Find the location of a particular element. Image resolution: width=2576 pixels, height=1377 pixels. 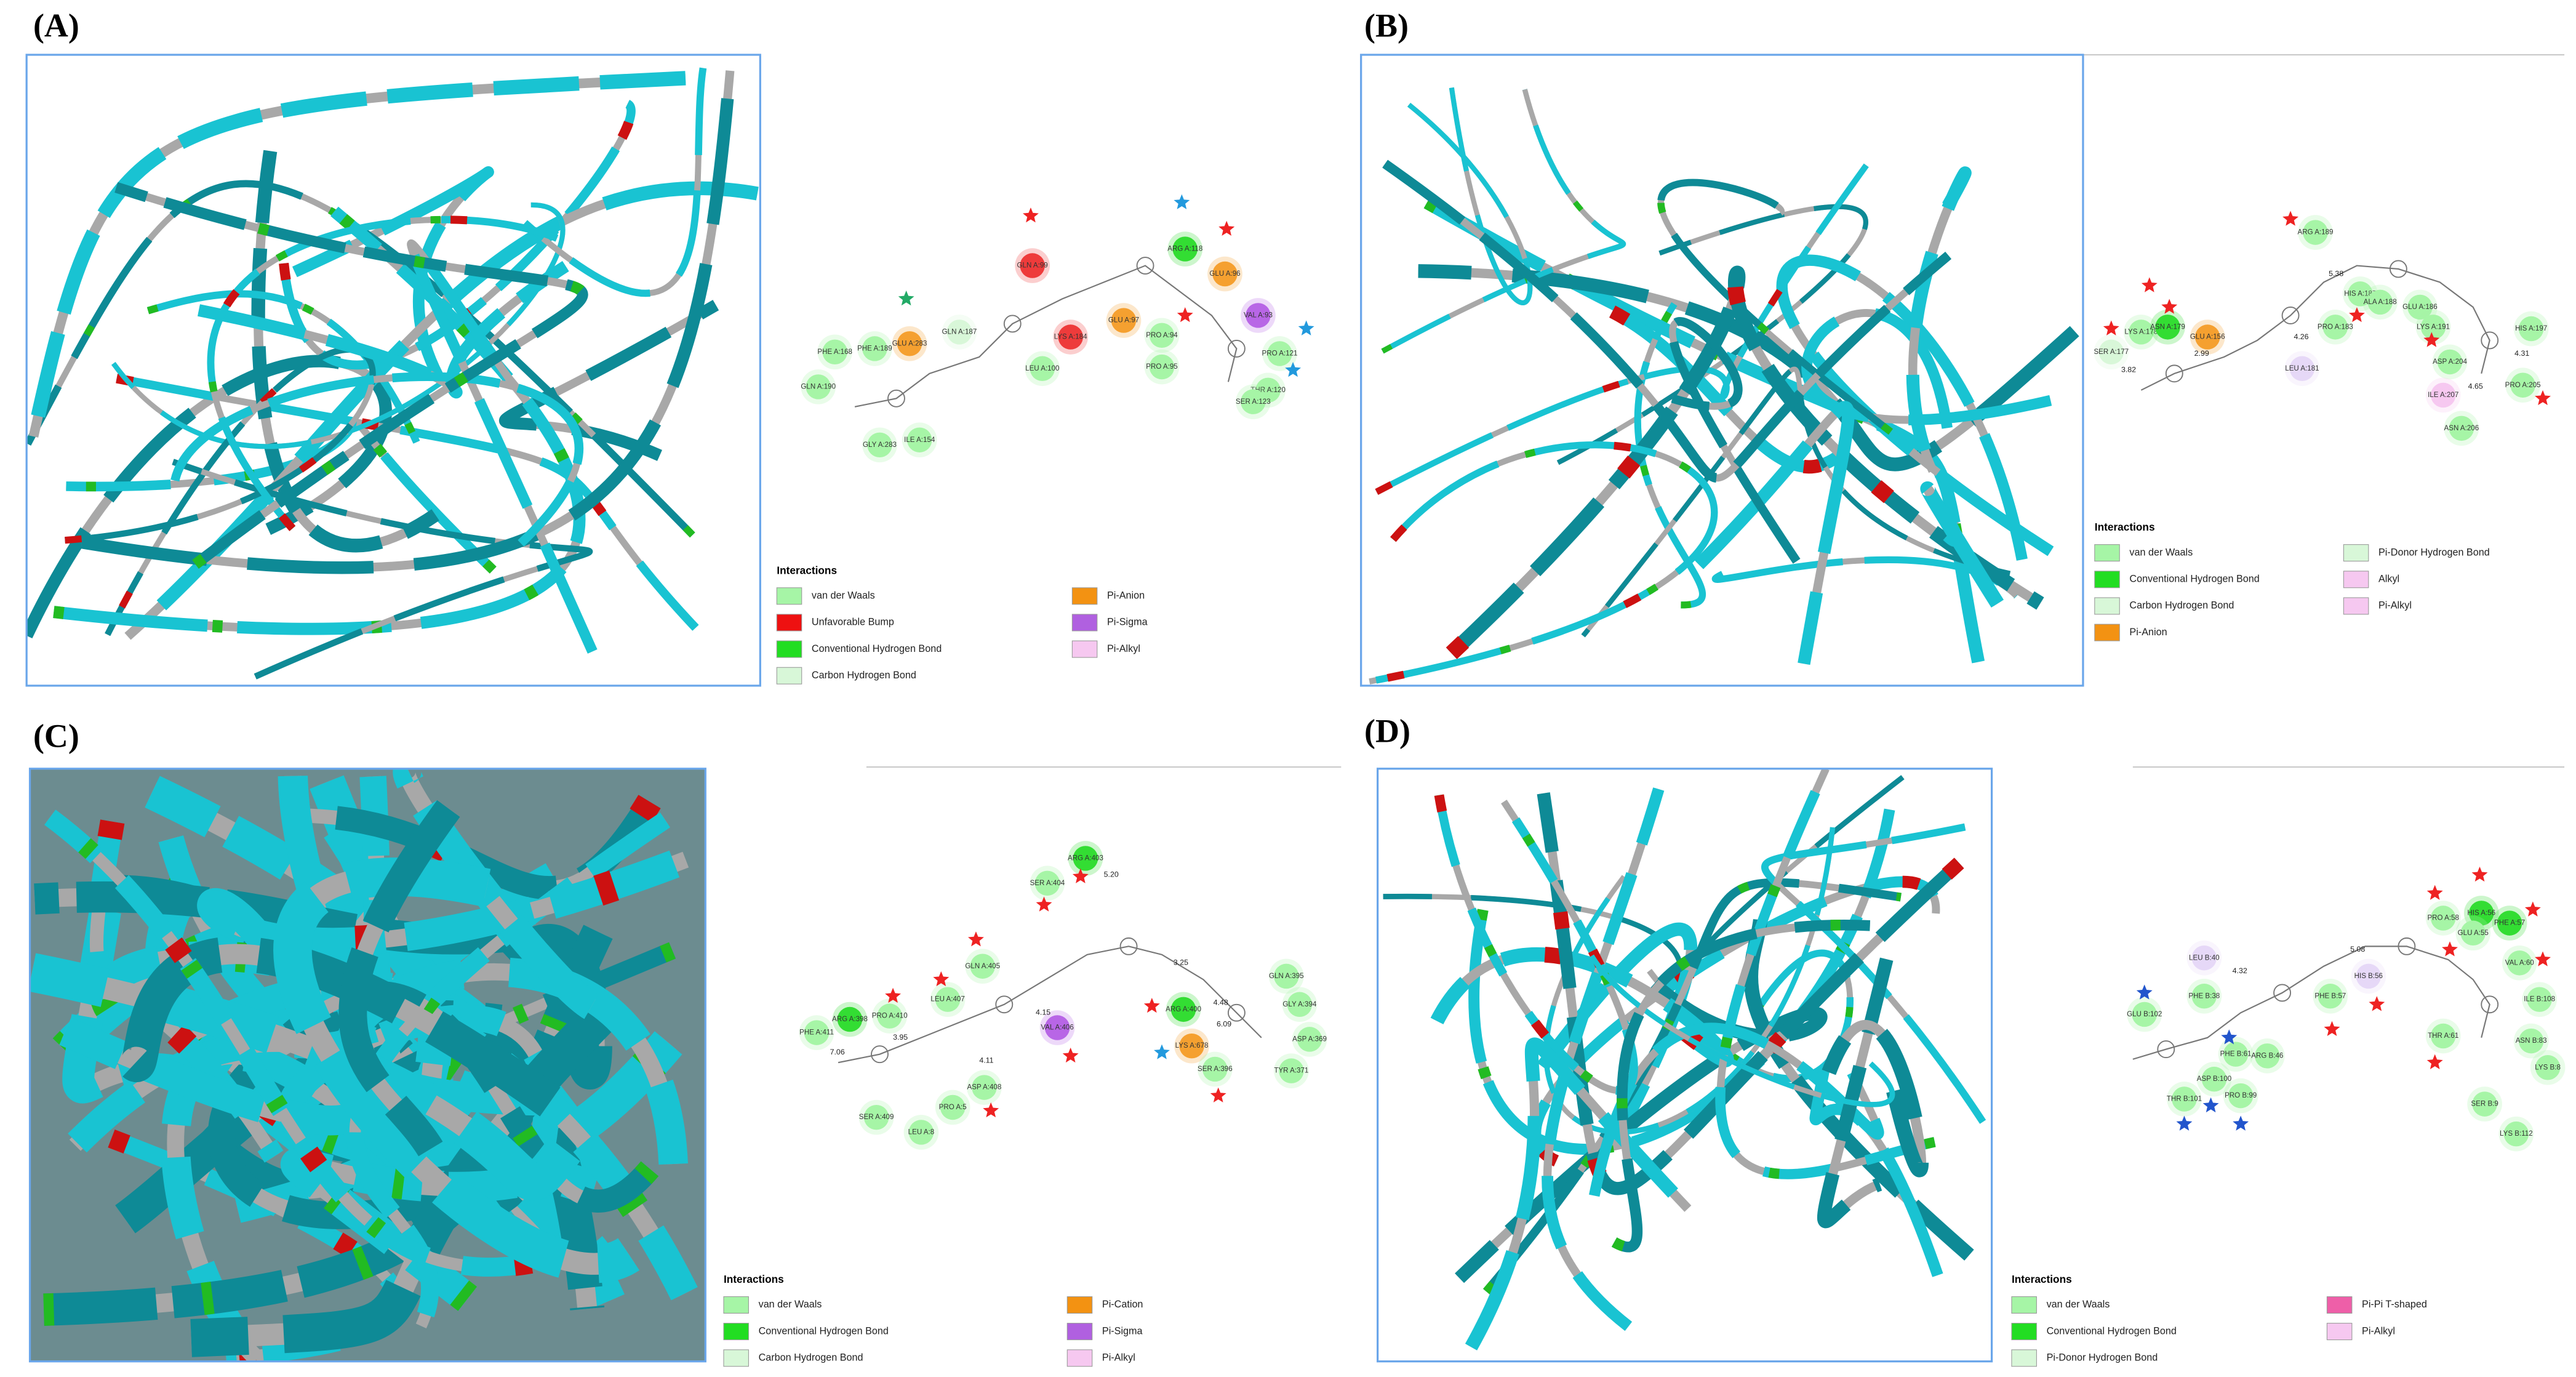

residue-label: PHE B:61 is located at coordinates (2236, 1055).